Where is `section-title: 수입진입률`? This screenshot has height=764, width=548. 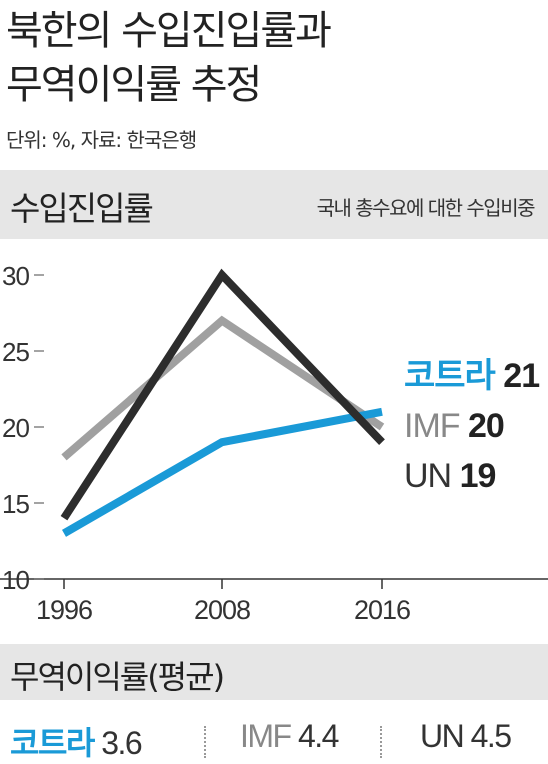 section-title: 수입진입률 is located at coordinates (82, 208).